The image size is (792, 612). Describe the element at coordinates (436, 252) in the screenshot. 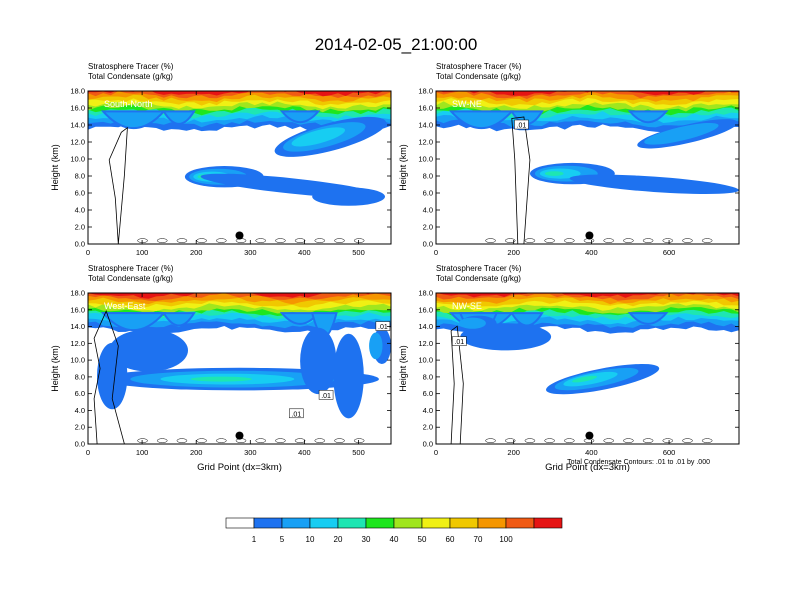

I see `x-tick-label: 0` at that location.